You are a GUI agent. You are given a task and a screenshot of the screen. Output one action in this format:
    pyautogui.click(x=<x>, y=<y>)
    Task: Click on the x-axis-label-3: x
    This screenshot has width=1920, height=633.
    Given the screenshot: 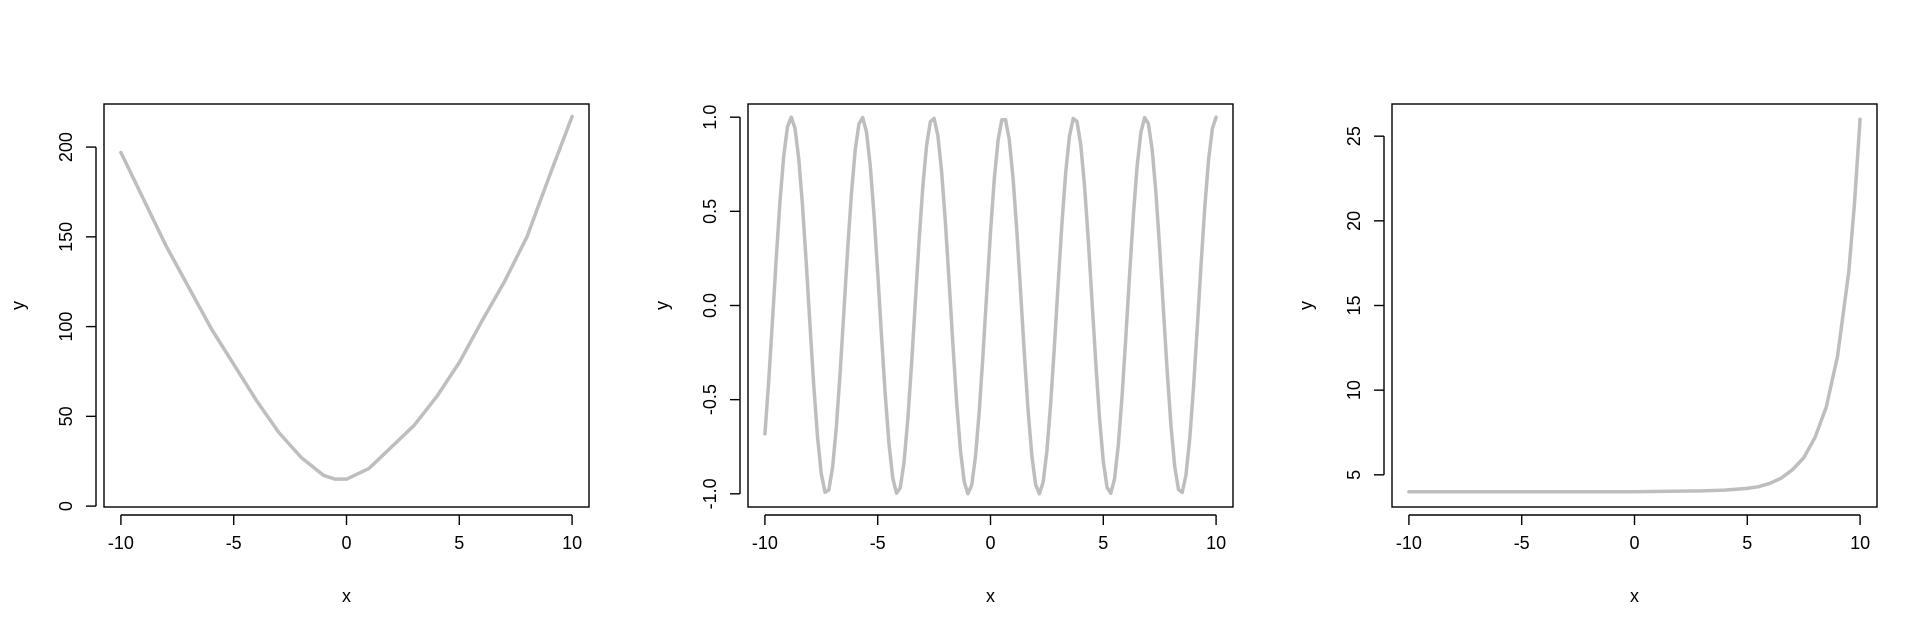 What is the action you would take?
    pyautogui.click(x=1634, y=596)
    